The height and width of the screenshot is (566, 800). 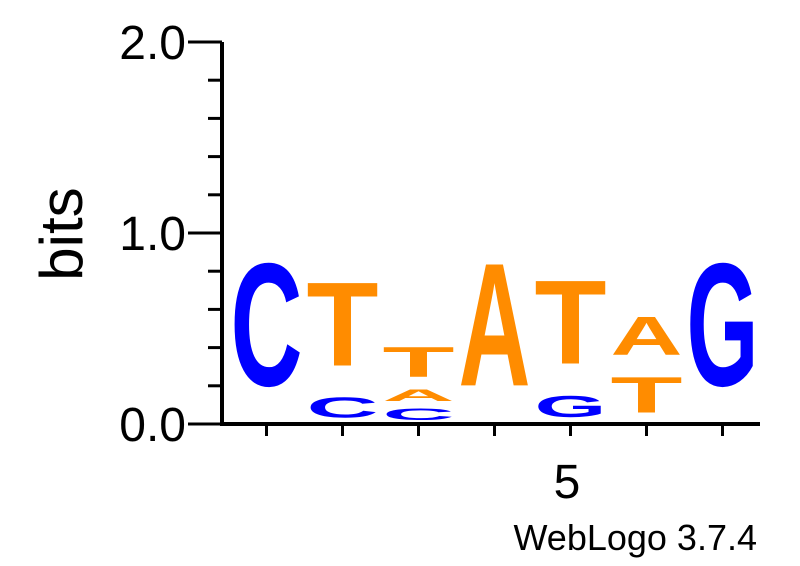 What do you see at coordinates (419, 395) in the screenshot?
I see `logo-letter-A-pos-3: A` at bounding box center [419, 395].